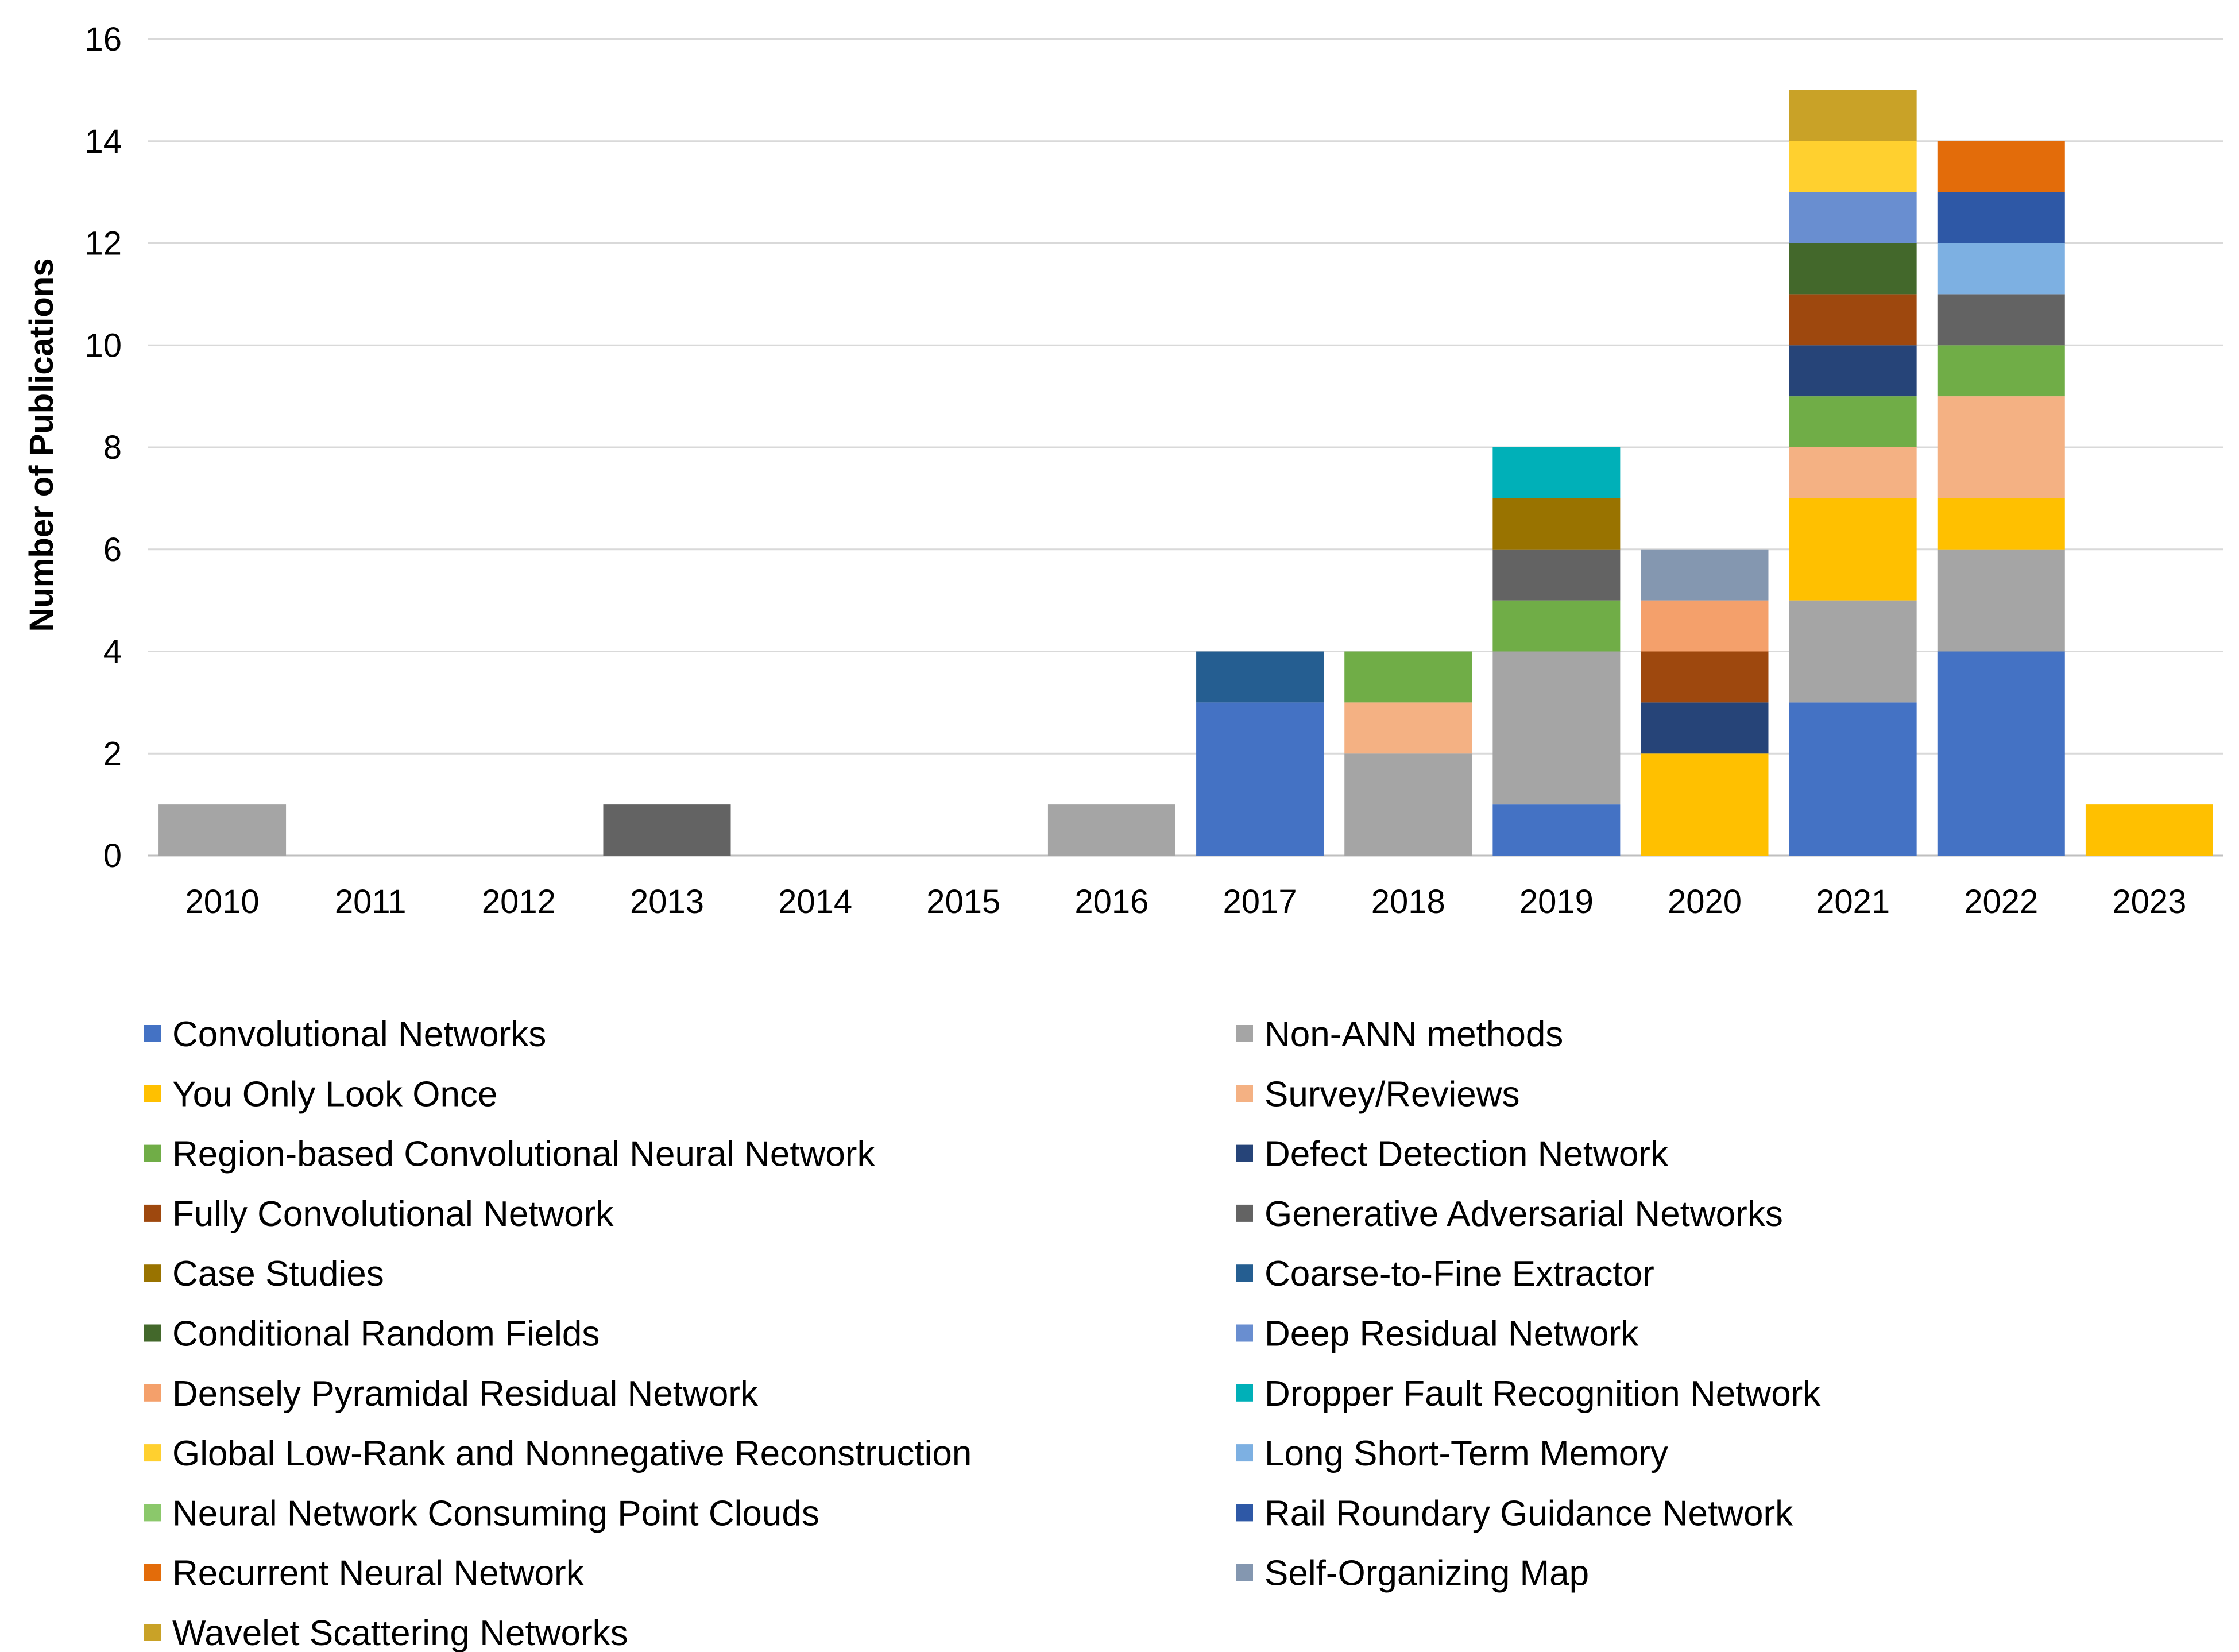  What do you see at coordinates (222, 901) in the screenshot?
I see `x-tick-label: 2010` at bounding box center [222, 901].